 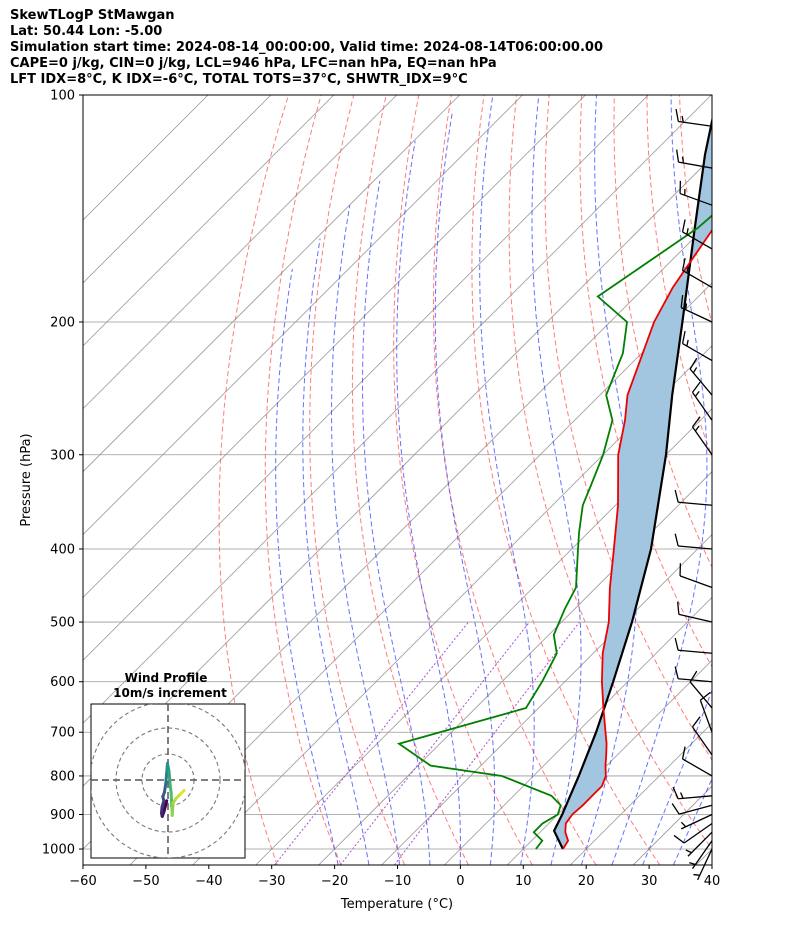 I want to click on y-tick-label: 900, so click(x=62, y=815).